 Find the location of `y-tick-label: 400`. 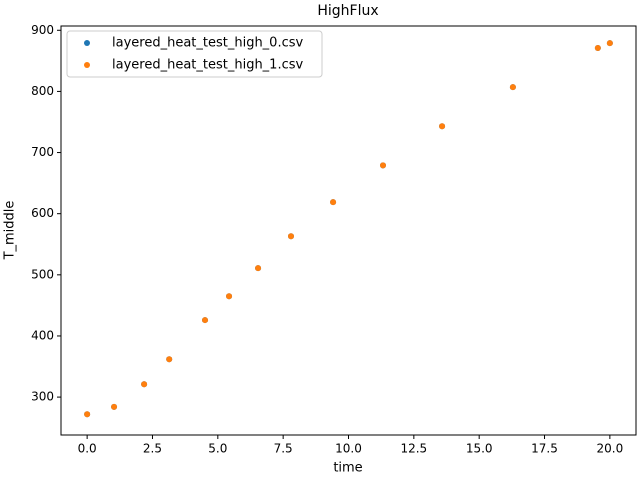

y-tick-label: 400 is located at coordinates (42, 335).